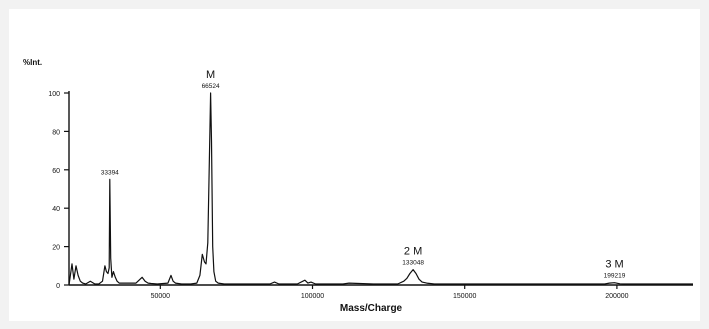  What do you see at coordinates (58, 286) in the screenshot?
I see `y-tick-label: 0` at bounding box center [58, 286].